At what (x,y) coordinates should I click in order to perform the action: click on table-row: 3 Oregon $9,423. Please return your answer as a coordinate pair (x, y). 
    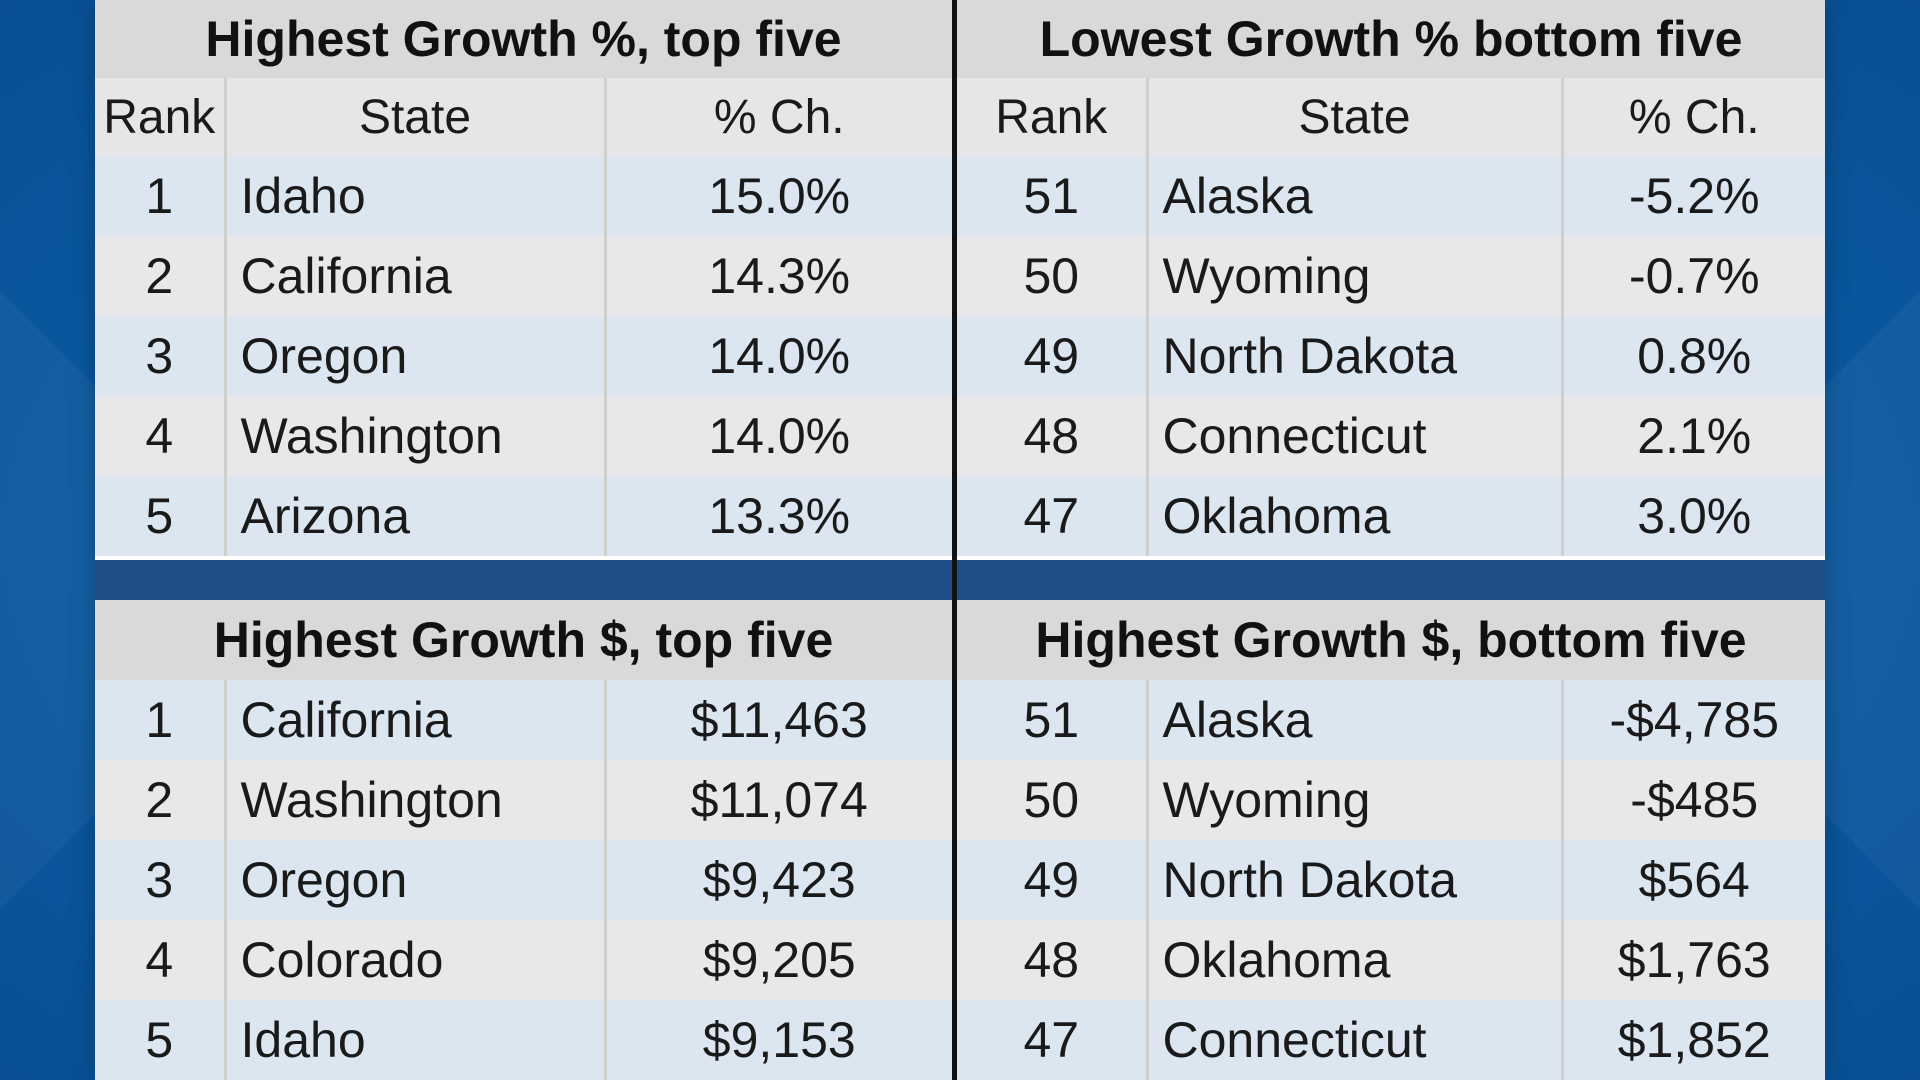
    Looking at the image, I should click on (524, 880).